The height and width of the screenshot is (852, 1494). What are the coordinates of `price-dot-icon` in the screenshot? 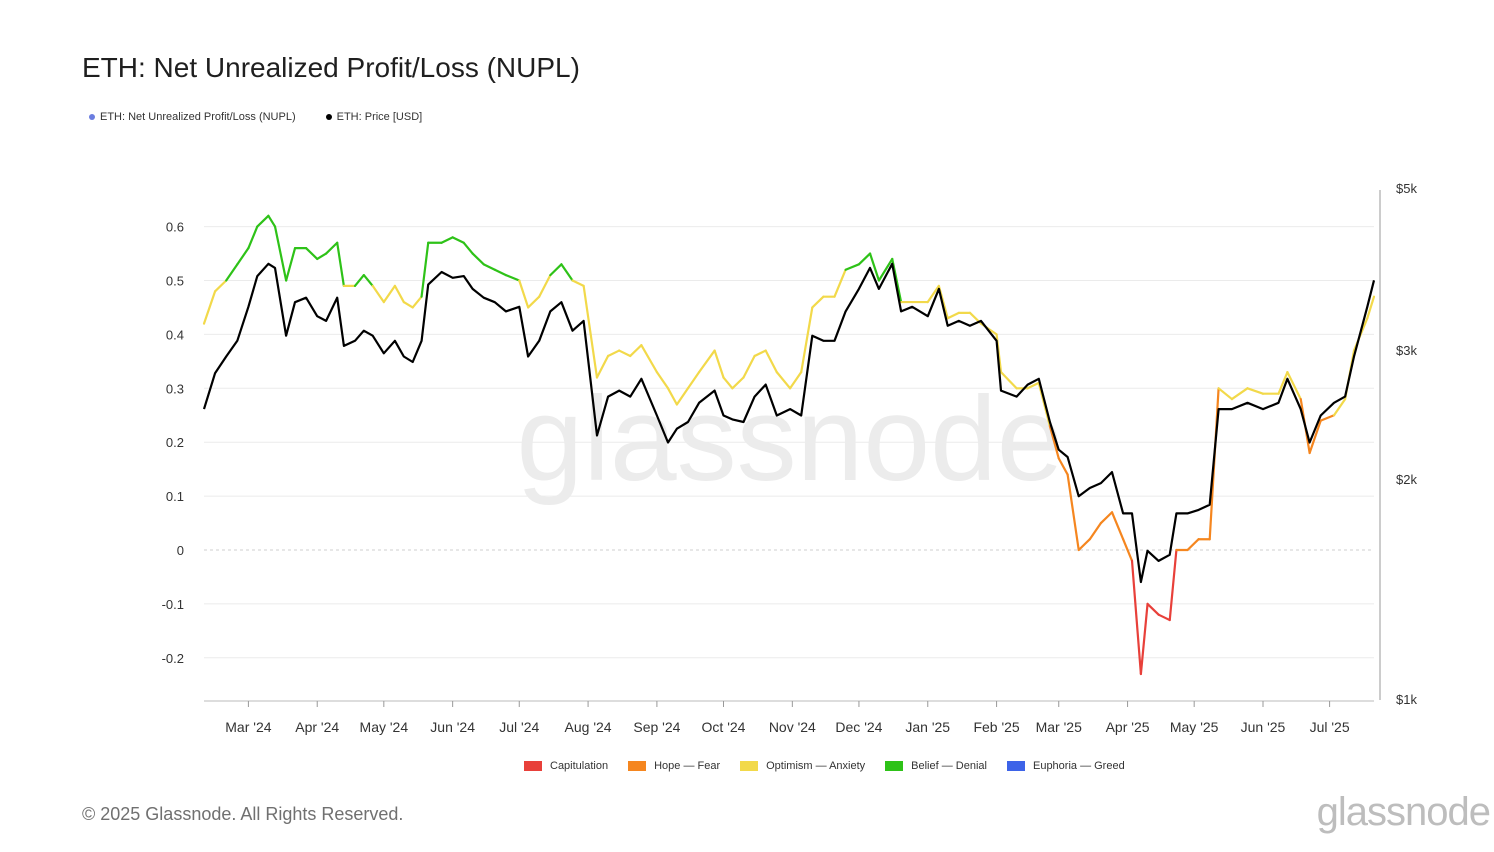 It's located at (328, 117).